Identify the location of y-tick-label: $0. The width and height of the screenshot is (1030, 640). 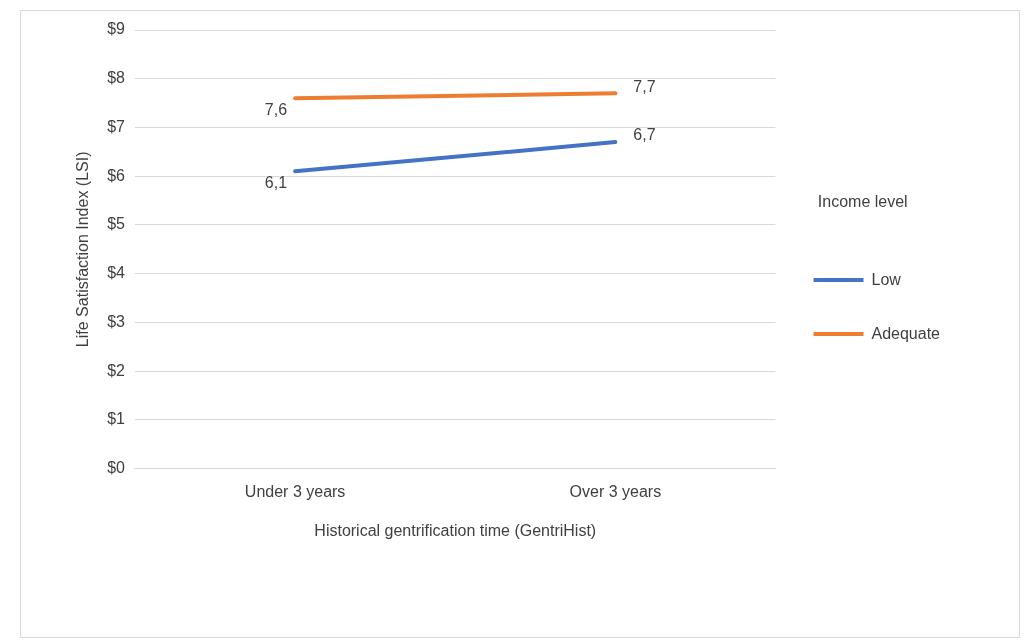
(116, 468).